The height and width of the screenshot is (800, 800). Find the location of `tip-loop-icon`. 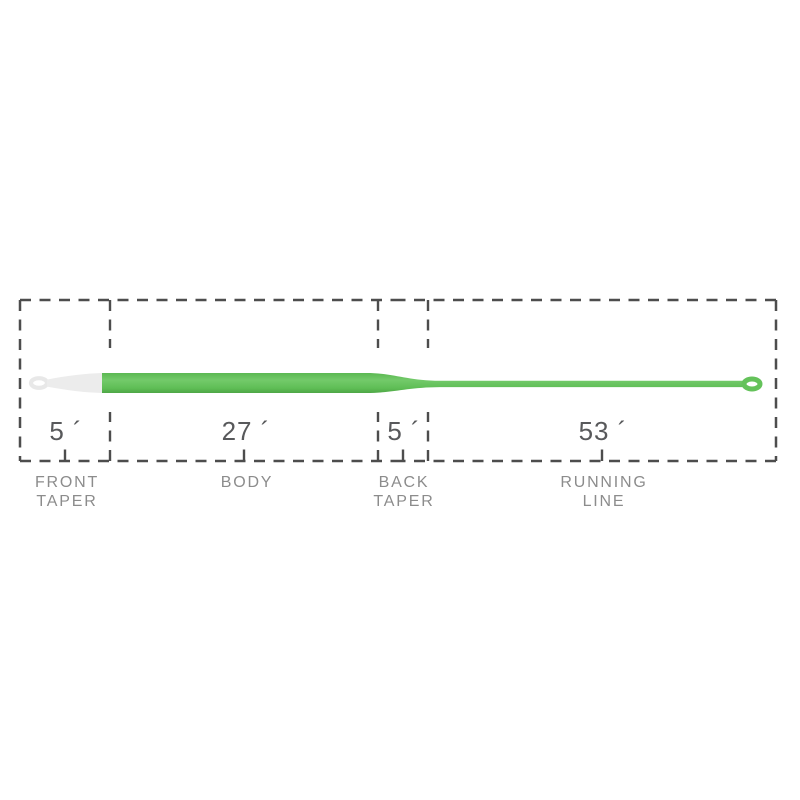

tip-loop-icon is located at coordinates (39, 383).